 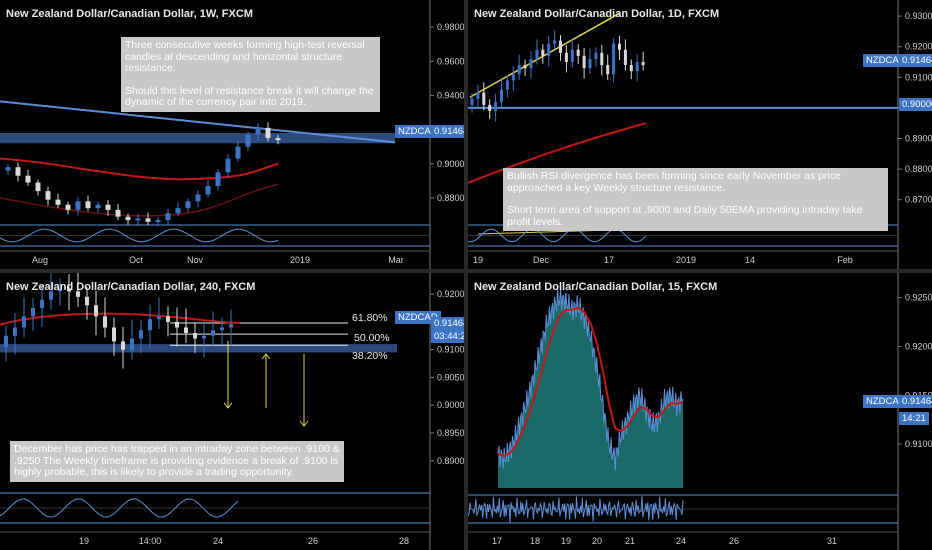 I want to click on h4-xtick-label: 14:00, so click(x=150, y=541).